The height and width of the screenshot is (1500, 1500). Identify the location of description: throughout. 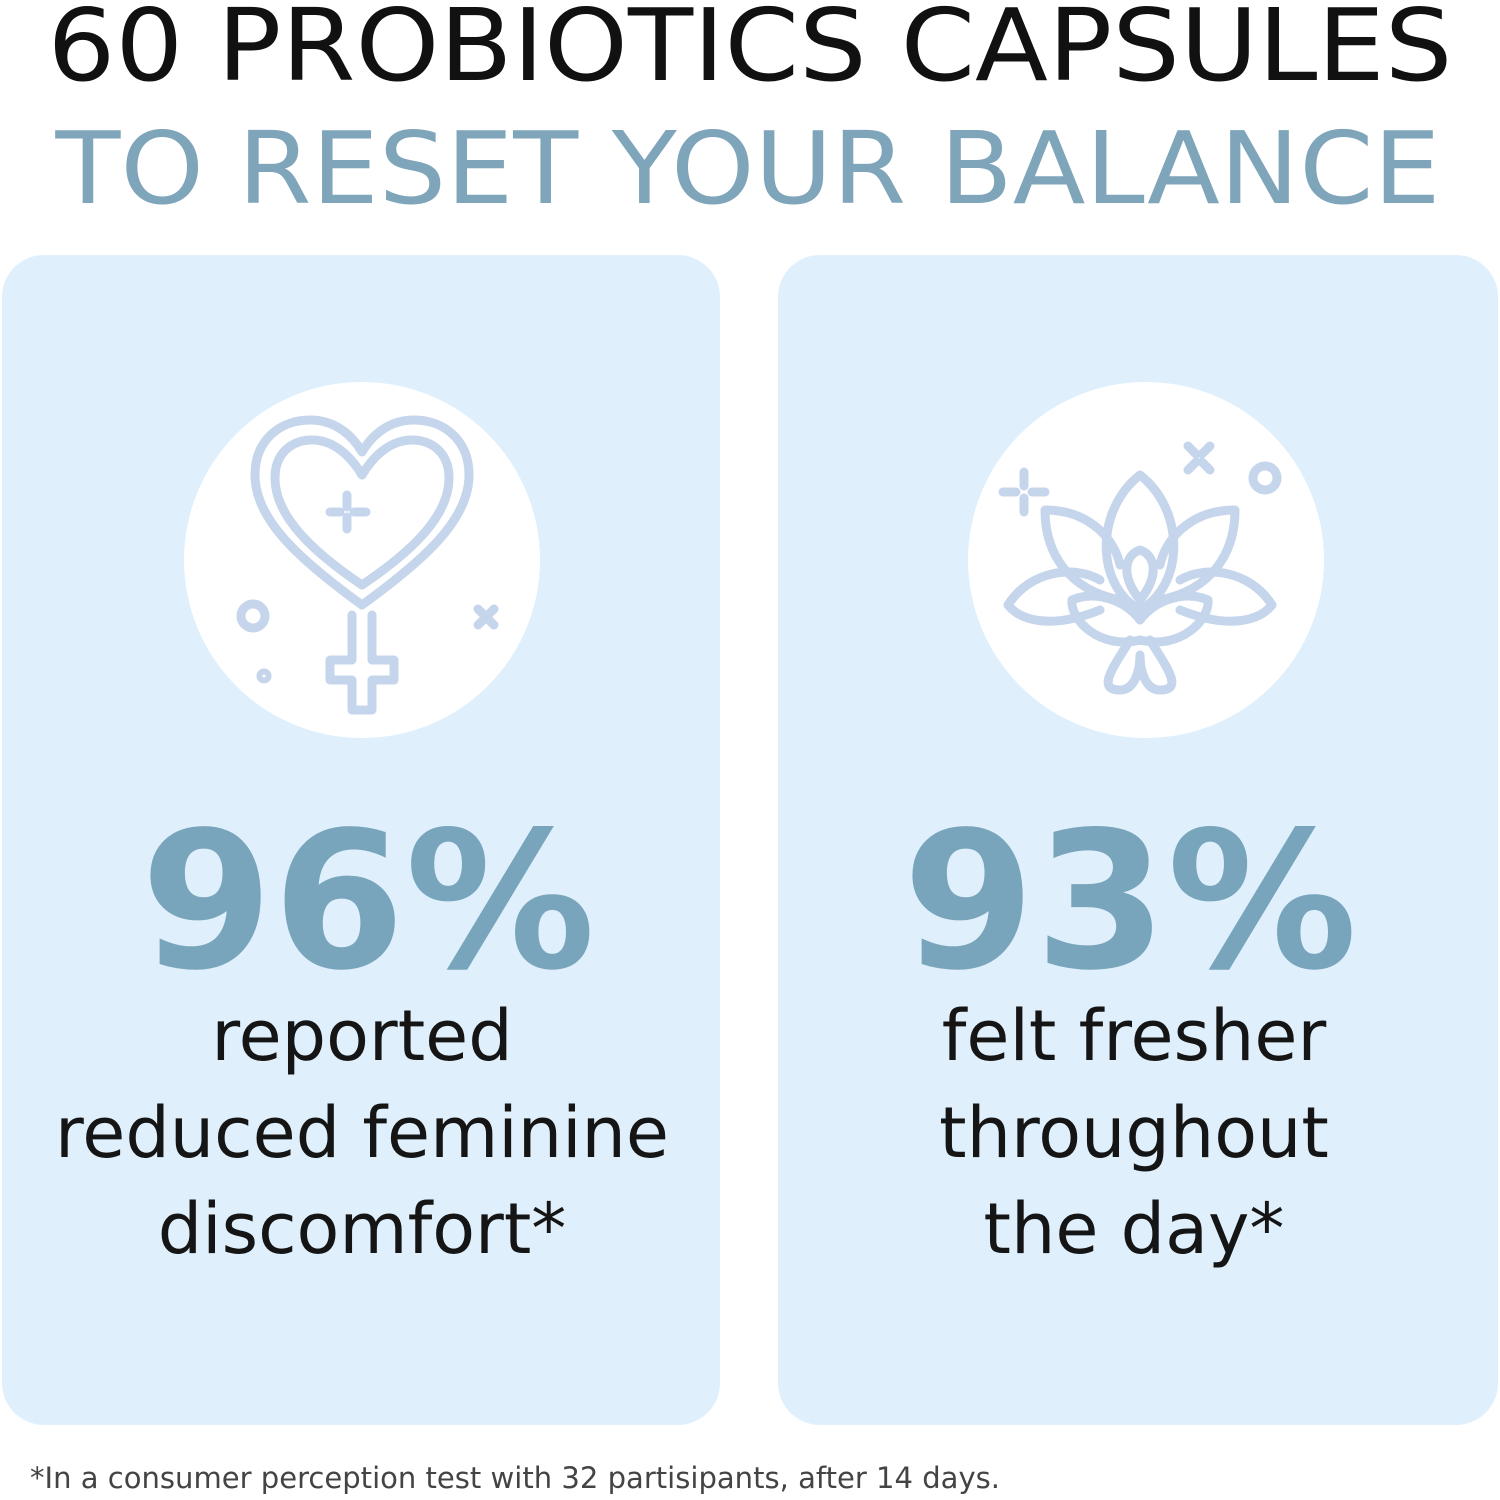
(1134, 1133).